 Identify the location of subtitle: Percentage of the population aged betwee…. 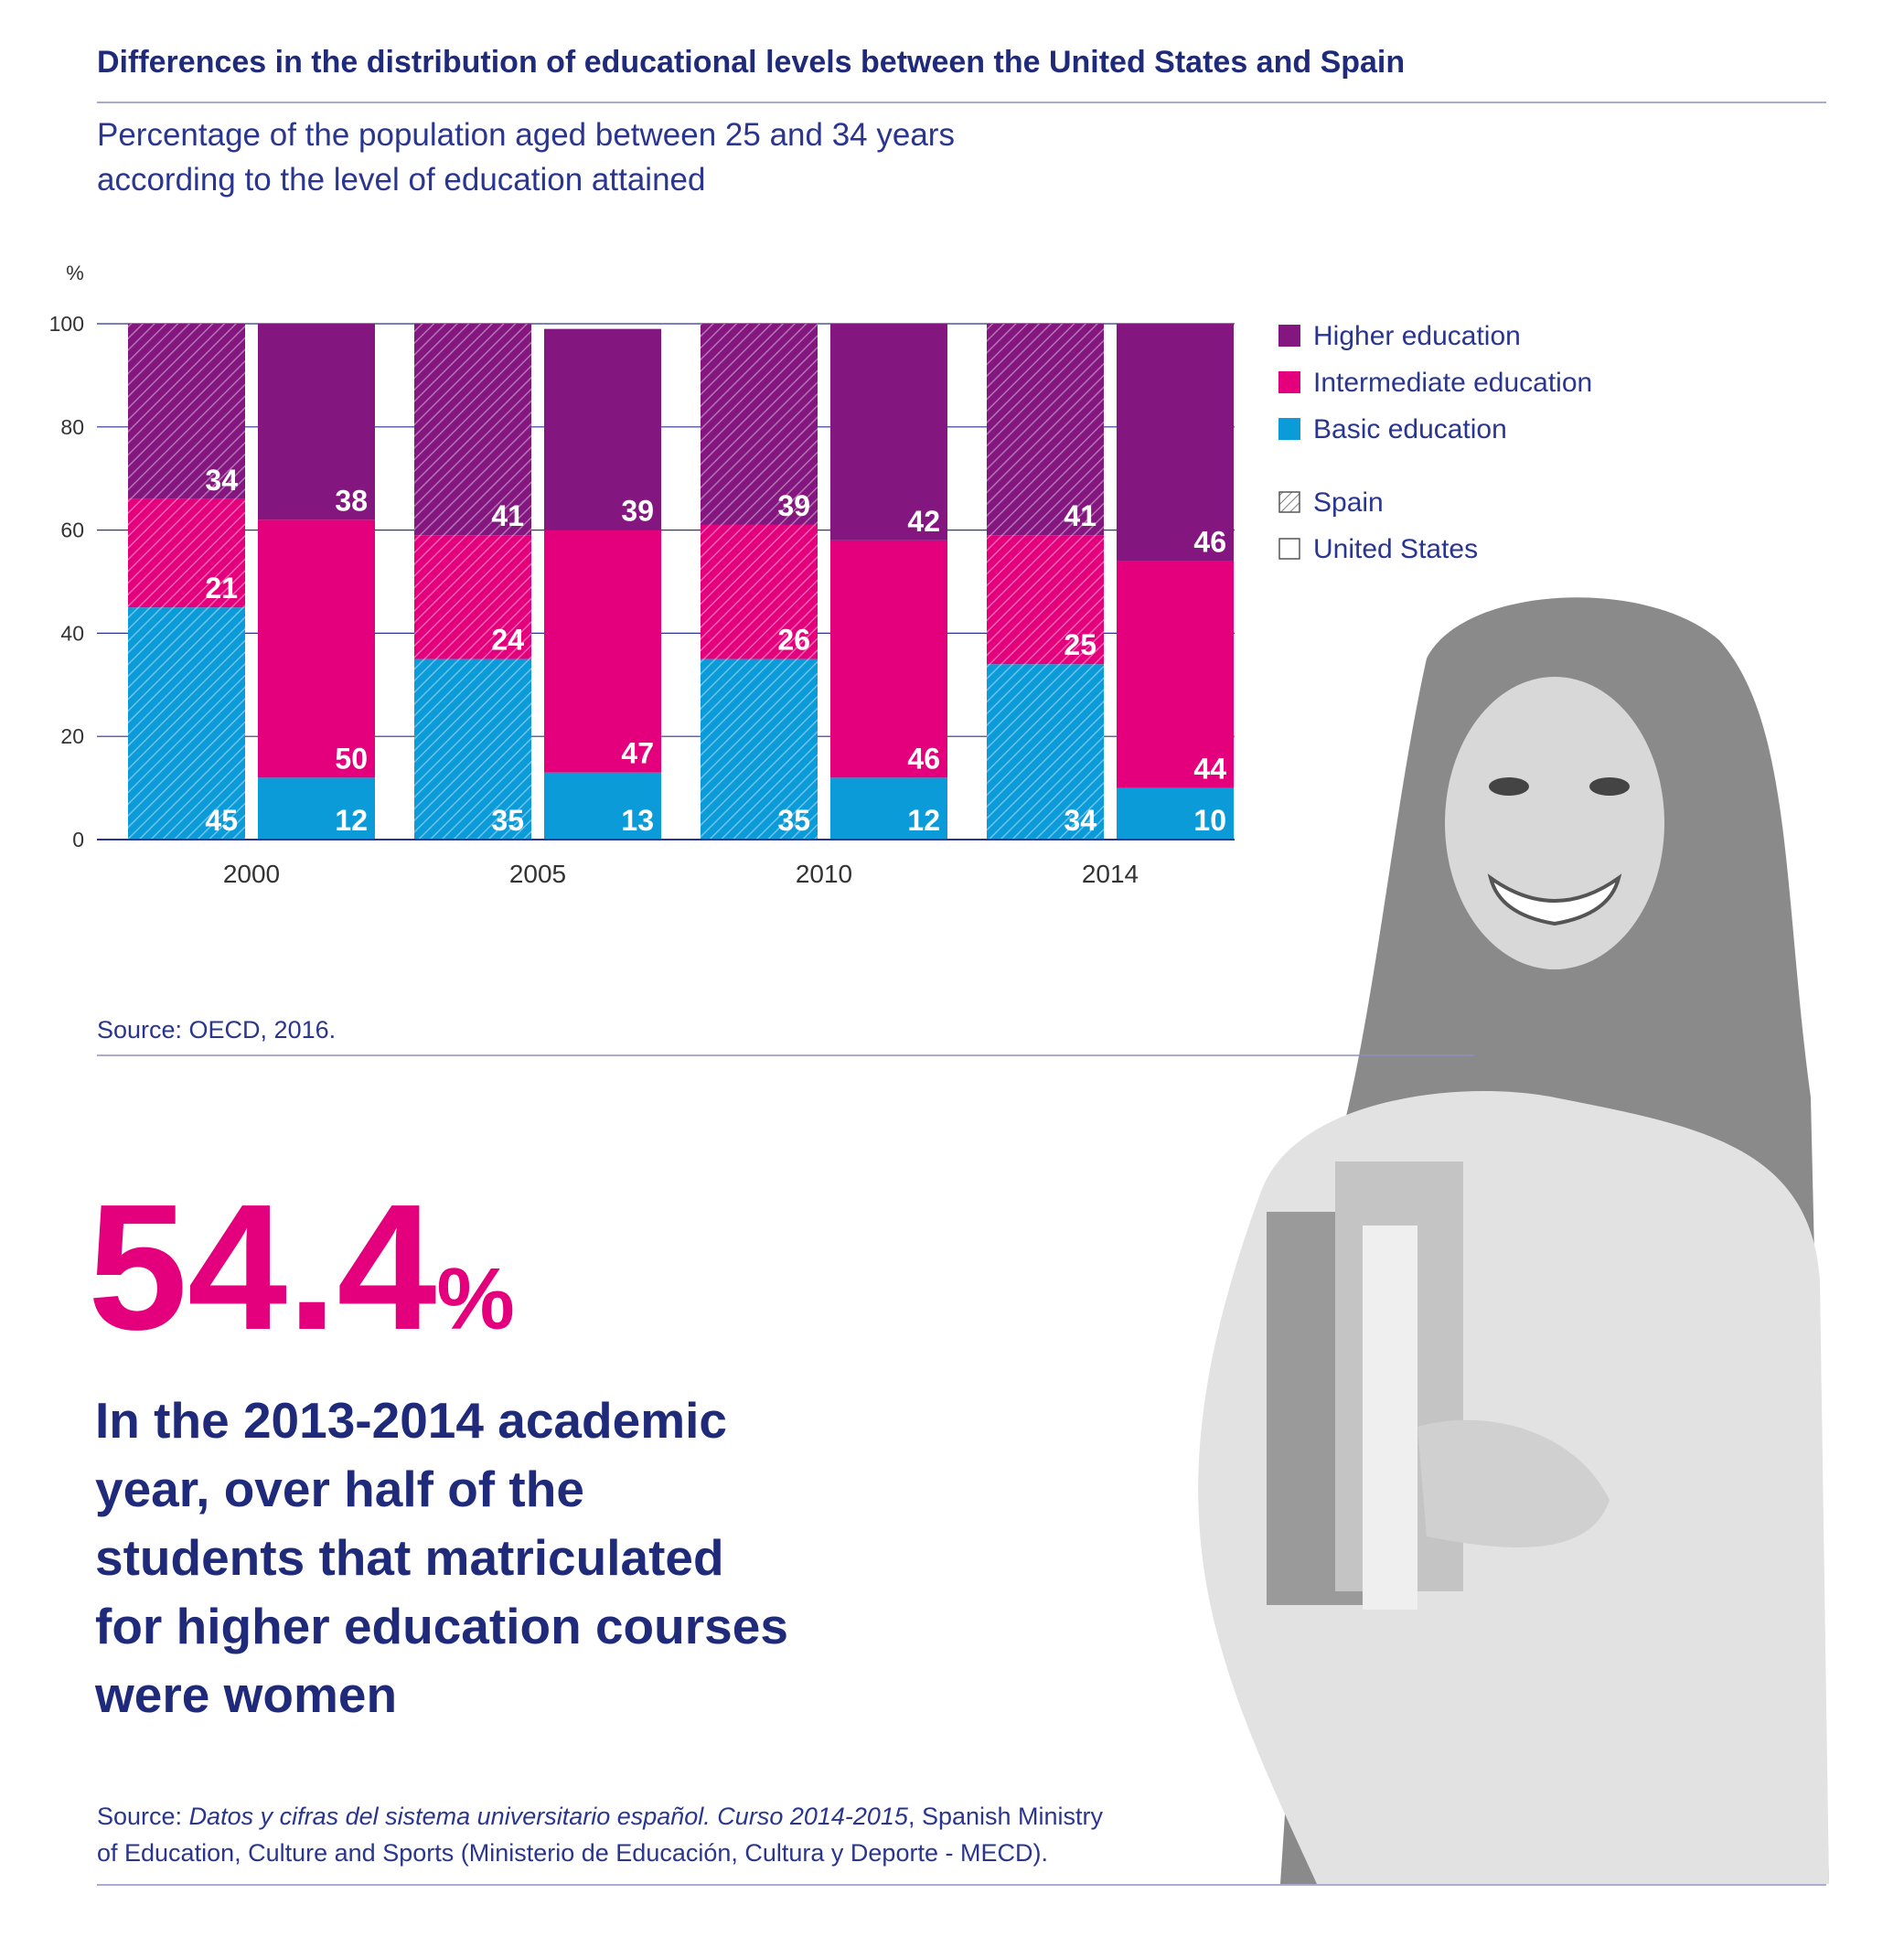
(526, 135).